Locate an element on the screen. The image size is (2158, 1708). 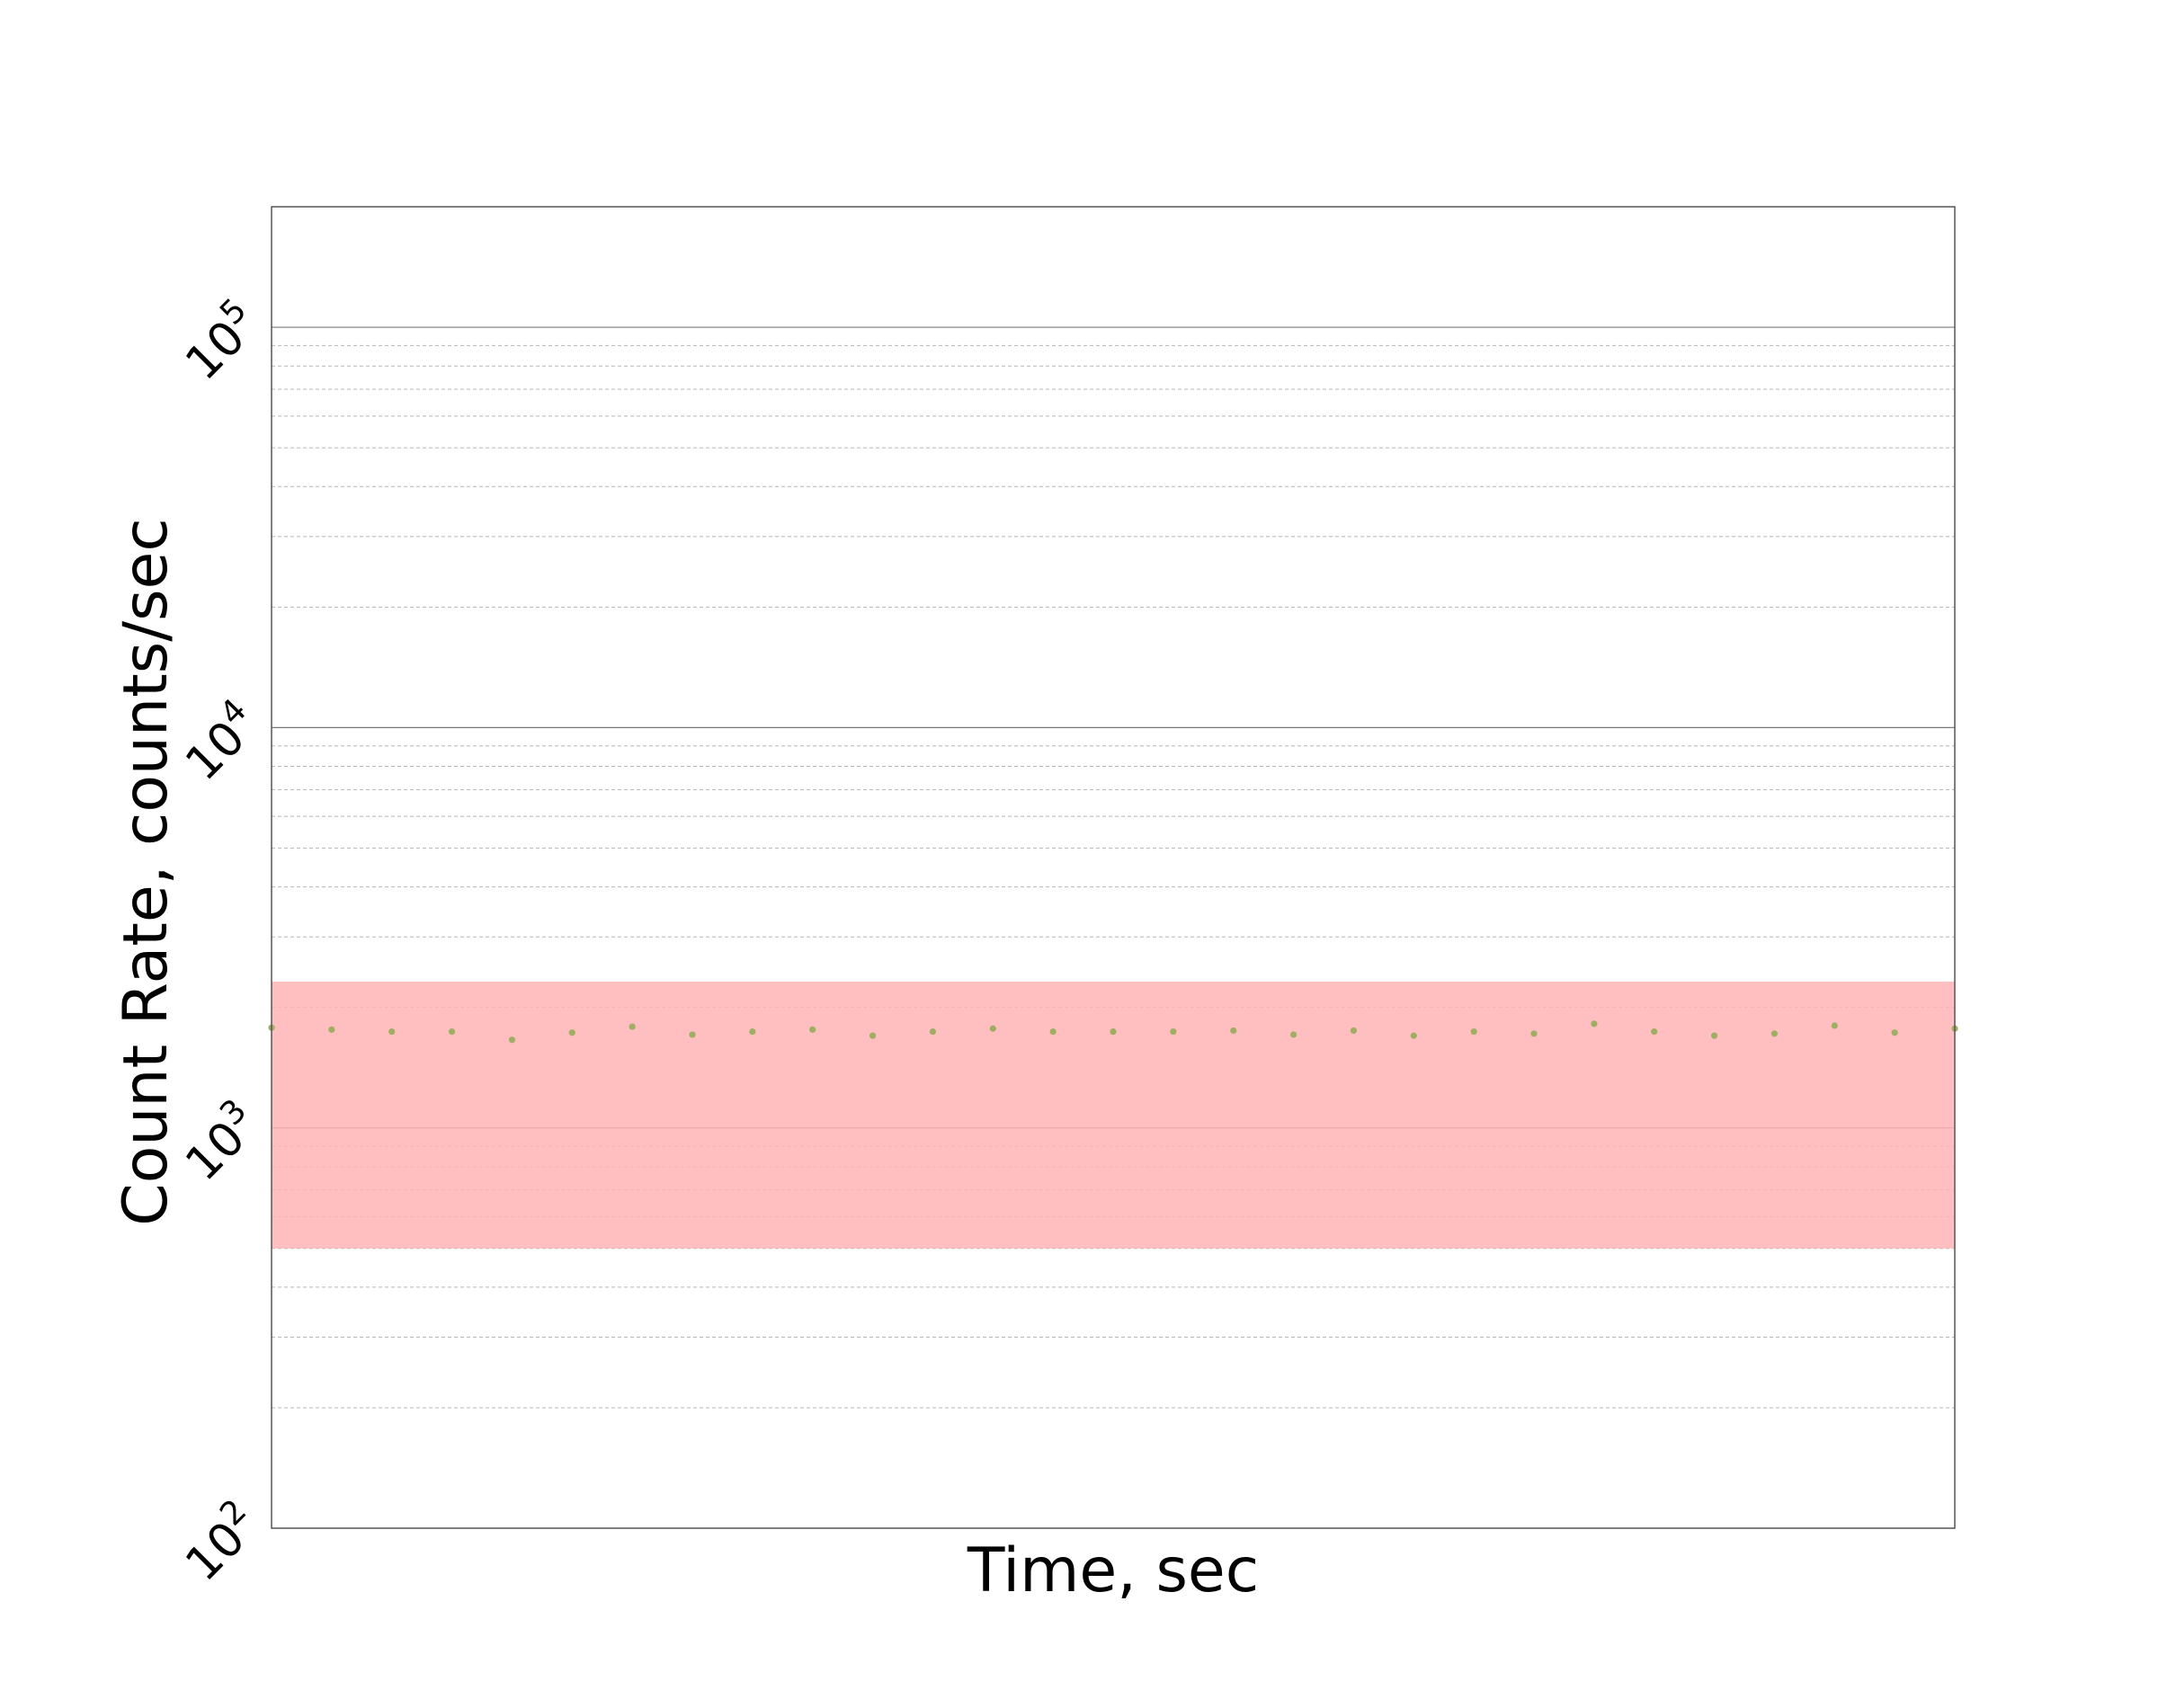
y-tick-label: 10⁵ is located at coordinates (220, 340).